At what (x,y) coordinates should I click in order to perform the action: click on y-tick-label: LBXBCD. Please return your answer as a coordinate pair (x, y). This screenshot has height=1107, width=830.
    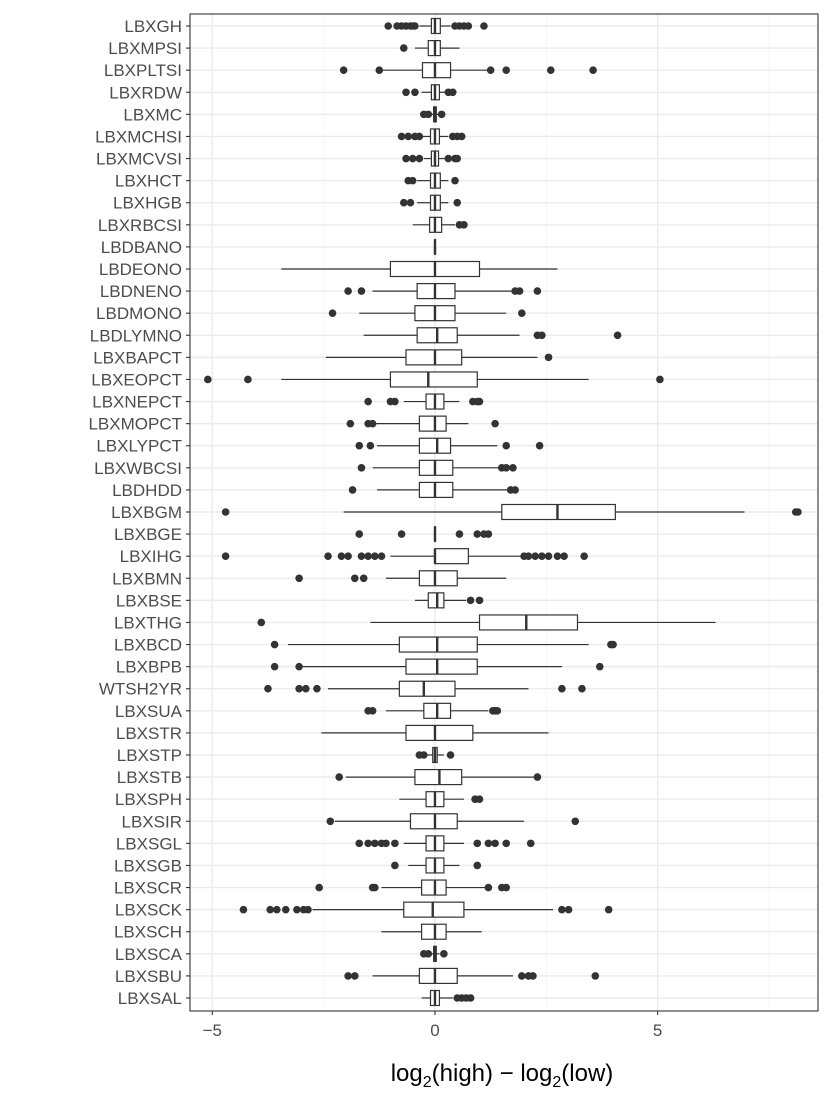
    Looking at the image, I should click on (148, 645).